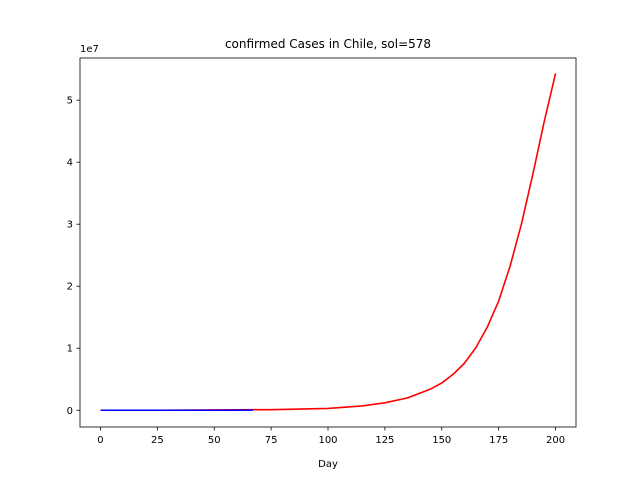 This screenshot has width=640, height=480. What do you see at coordinates (89, 49) in the screenshot?
I see `y-offset-label: 1e7` at bounding box center [89, 49].